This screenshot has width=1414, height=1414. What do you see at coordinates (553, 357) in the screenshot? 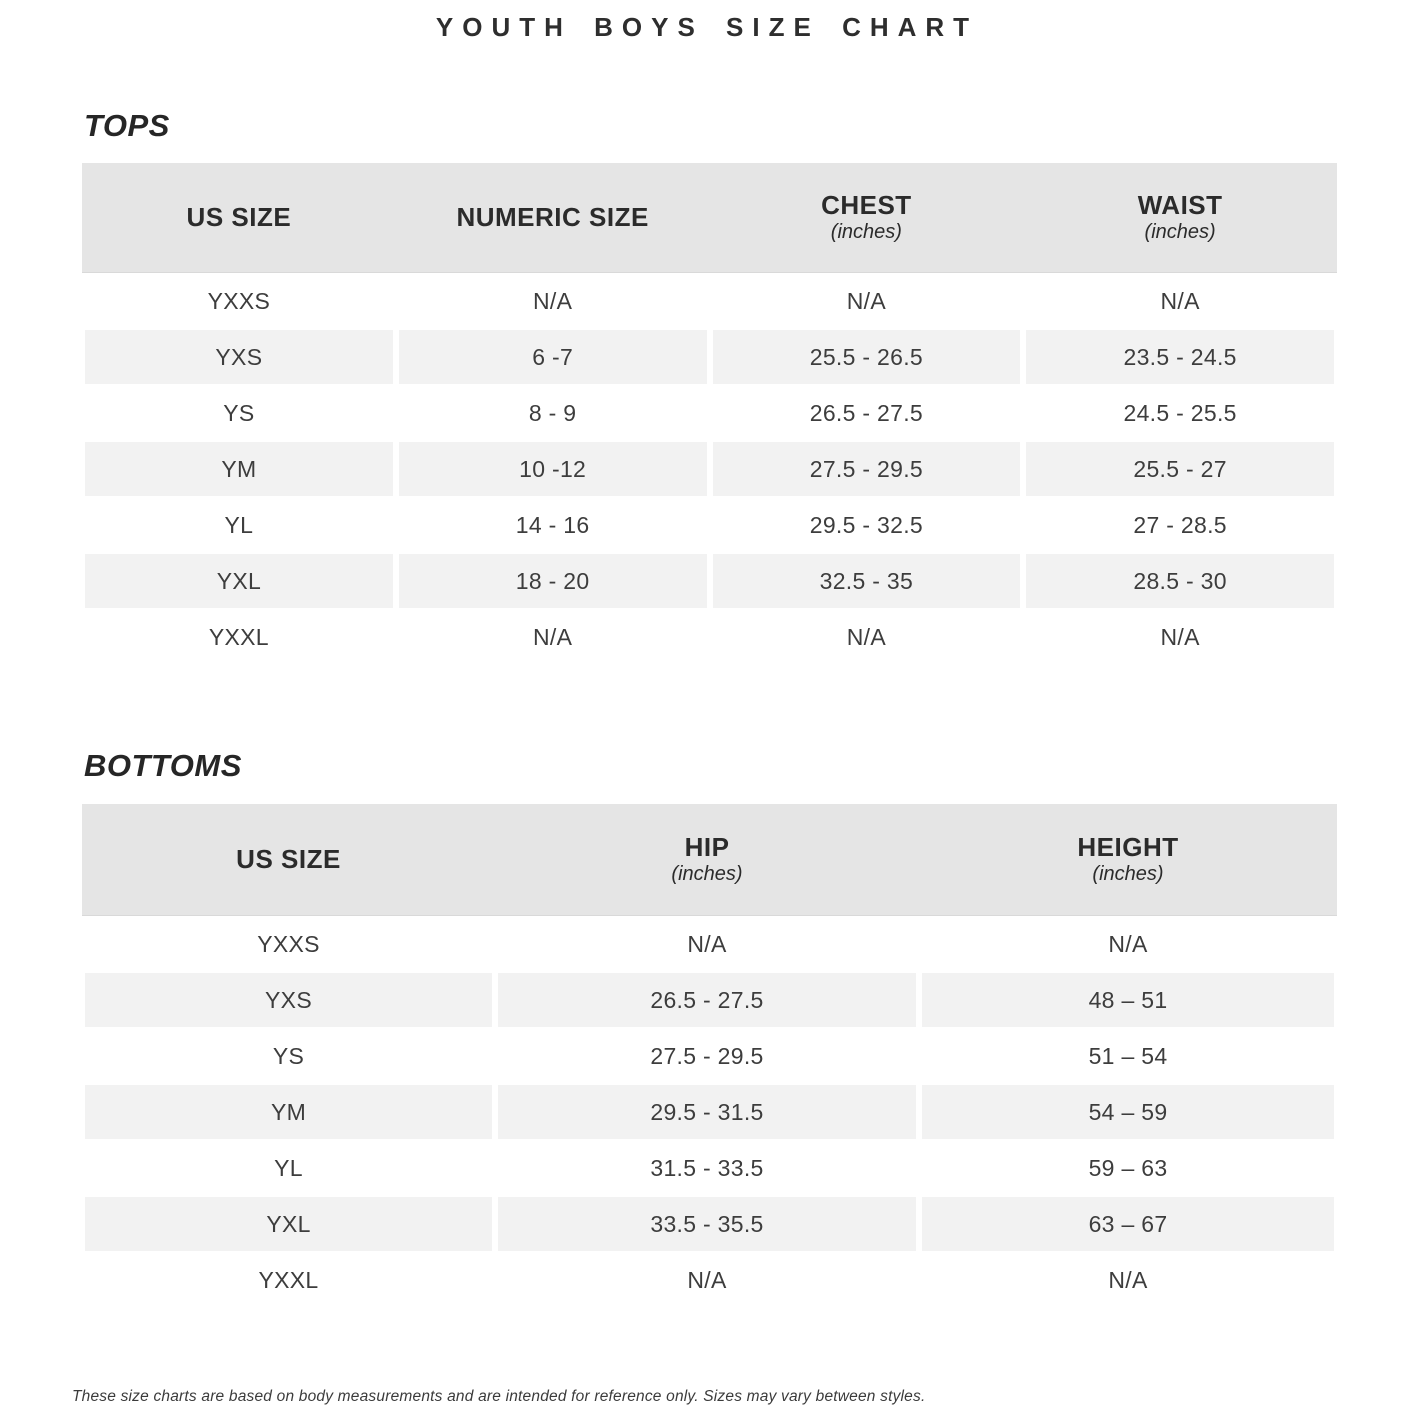
I see `cell-numeric-size: 6 -7` at bounding box center [553, 357].